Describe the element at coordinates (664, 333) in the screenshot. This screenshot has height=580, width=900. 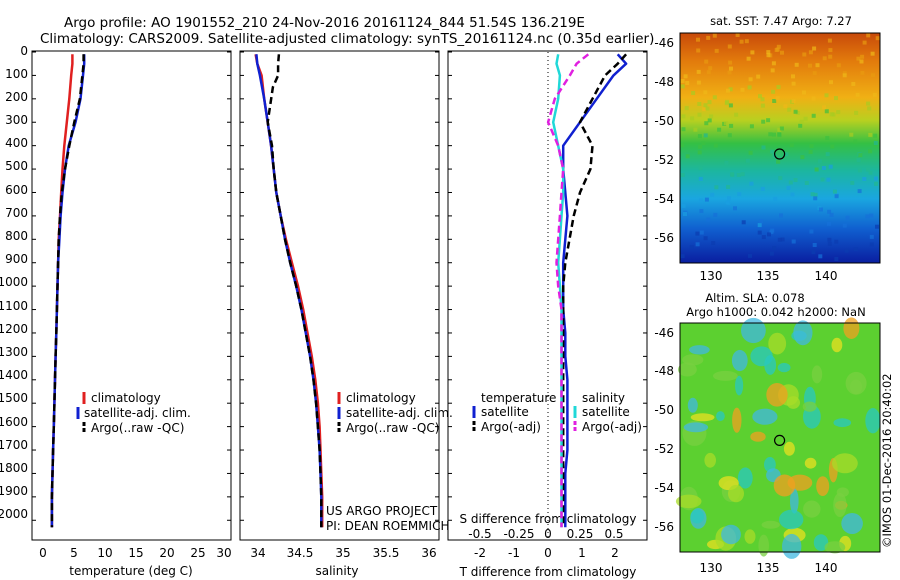
I see `lat-tick-label: -46` at that location.